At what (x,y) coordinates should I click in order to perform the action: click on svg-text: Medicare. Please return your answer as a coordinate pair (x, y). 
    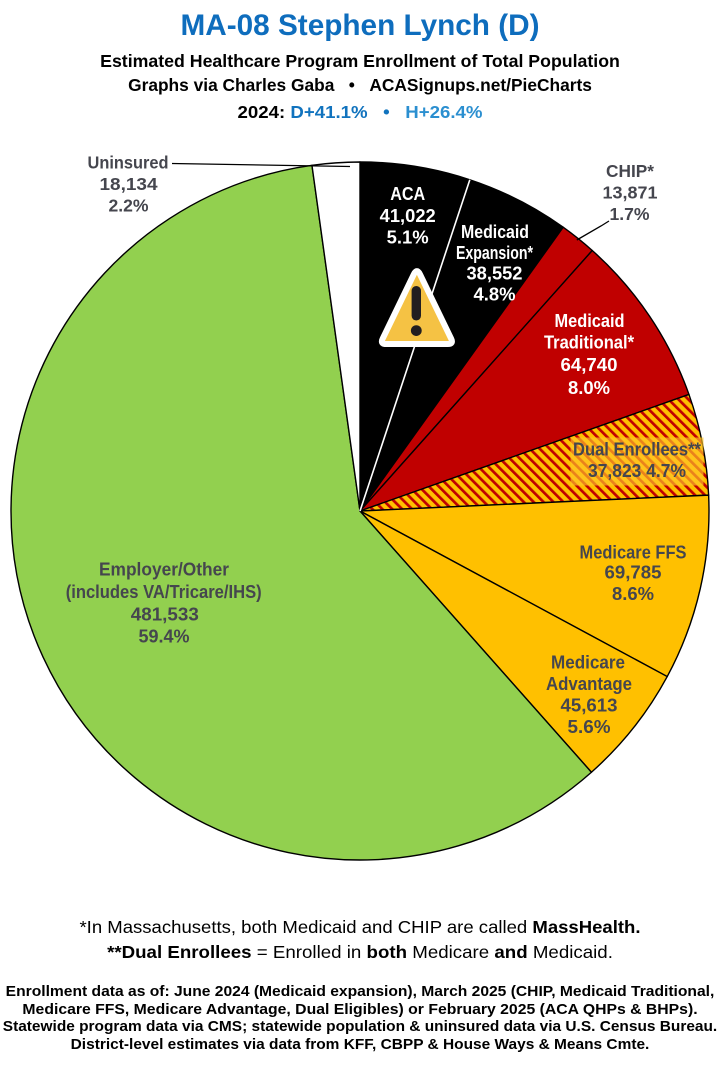
    Looking at the image, I should click on (588, 662).